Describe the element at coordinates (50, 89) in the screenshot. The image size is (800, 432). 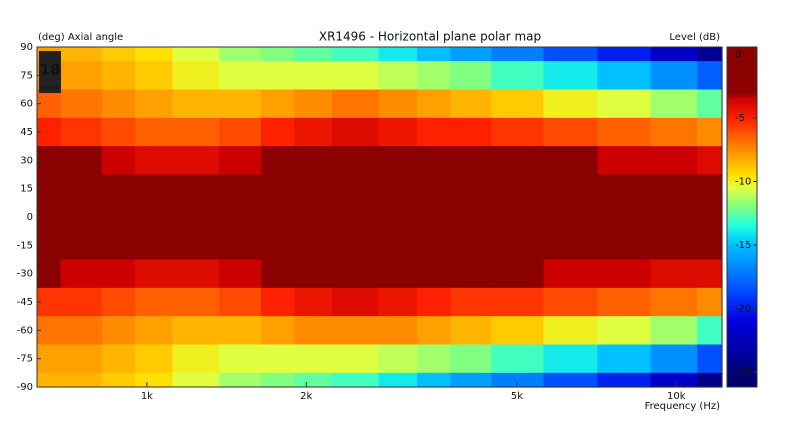
I see `logo-brand: SOUND` at that location.